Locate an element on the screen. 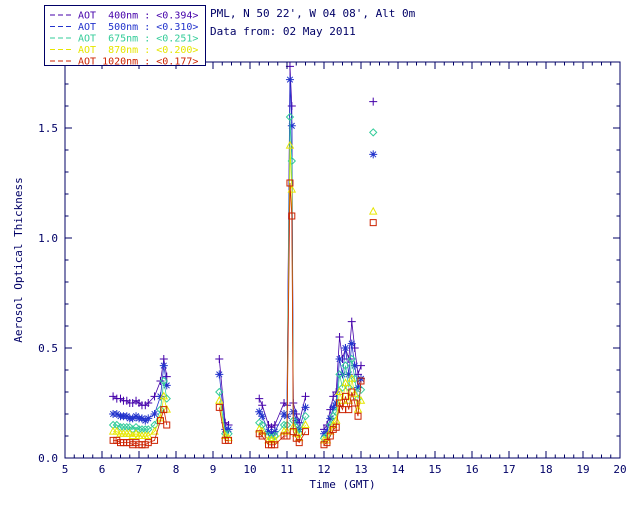 This screenshot has width=640, height=512. svg-text: 13 is located at coordinates (360, 469).